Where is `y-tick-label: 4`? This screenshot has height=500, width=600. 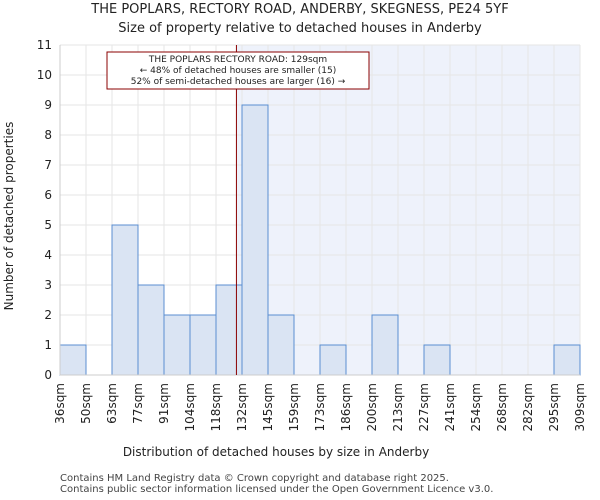 y-tick-label: 4 is located at coordinates (48, 255).